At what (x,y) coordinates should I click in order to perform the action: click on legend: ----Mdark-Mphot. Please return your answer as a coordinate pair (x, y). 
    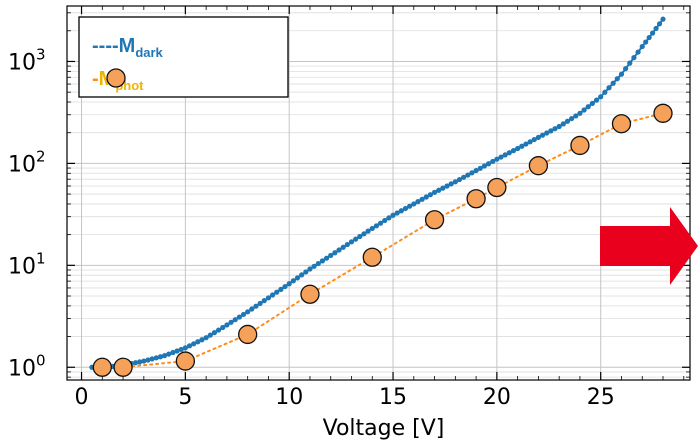
    Looking at the image, I should click on (183, 57).